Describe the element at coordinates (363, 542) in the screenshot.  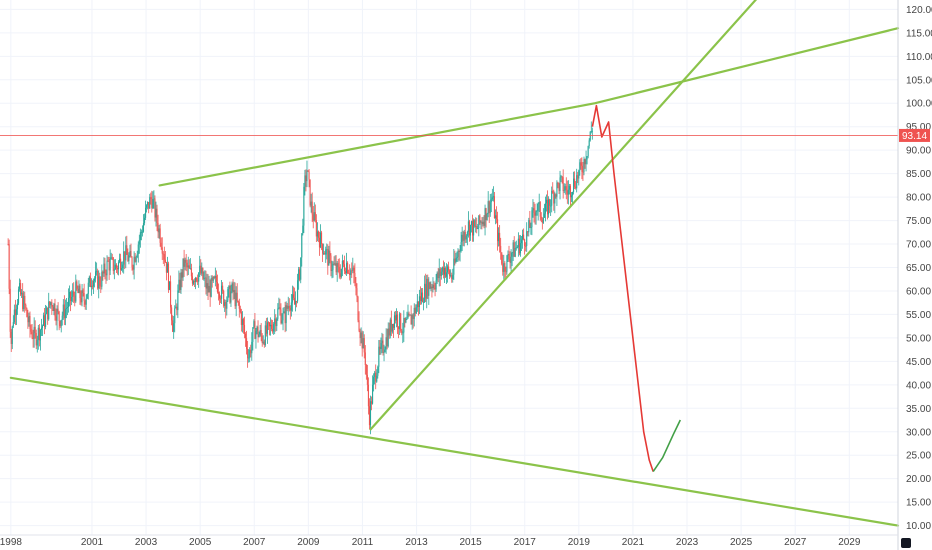
I see `x-tick-label: 2011` at that location.